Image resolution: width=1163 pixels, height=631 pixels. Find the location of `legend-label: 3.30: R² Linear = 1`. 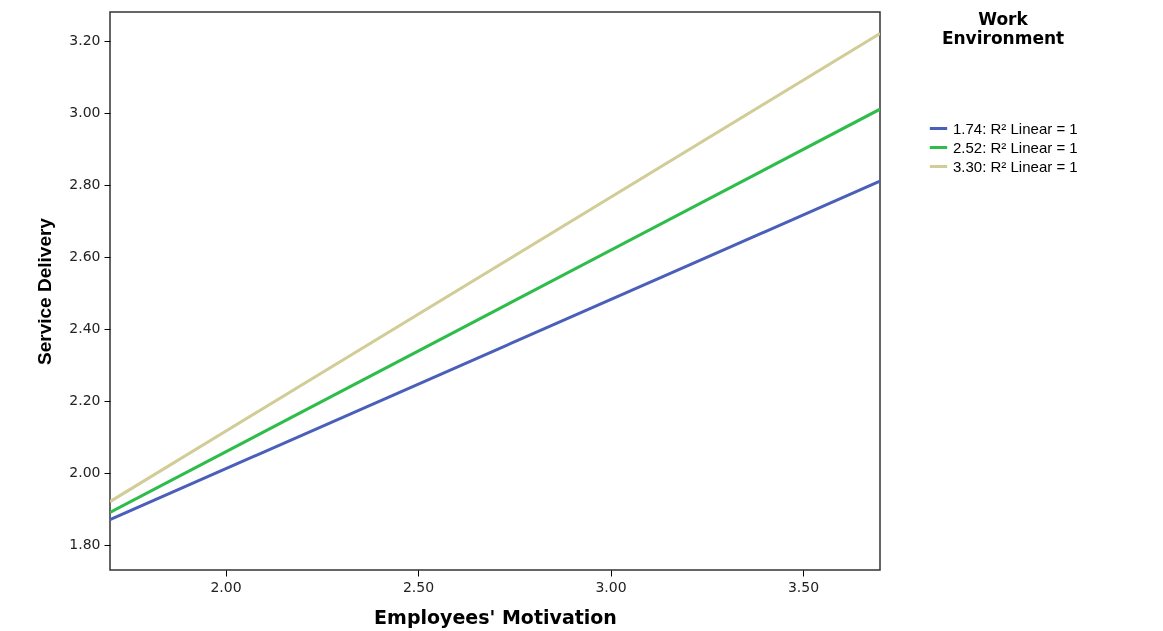

legend-label: 3.30: R² Linear = 1 is located at coordinates (1015, 166).